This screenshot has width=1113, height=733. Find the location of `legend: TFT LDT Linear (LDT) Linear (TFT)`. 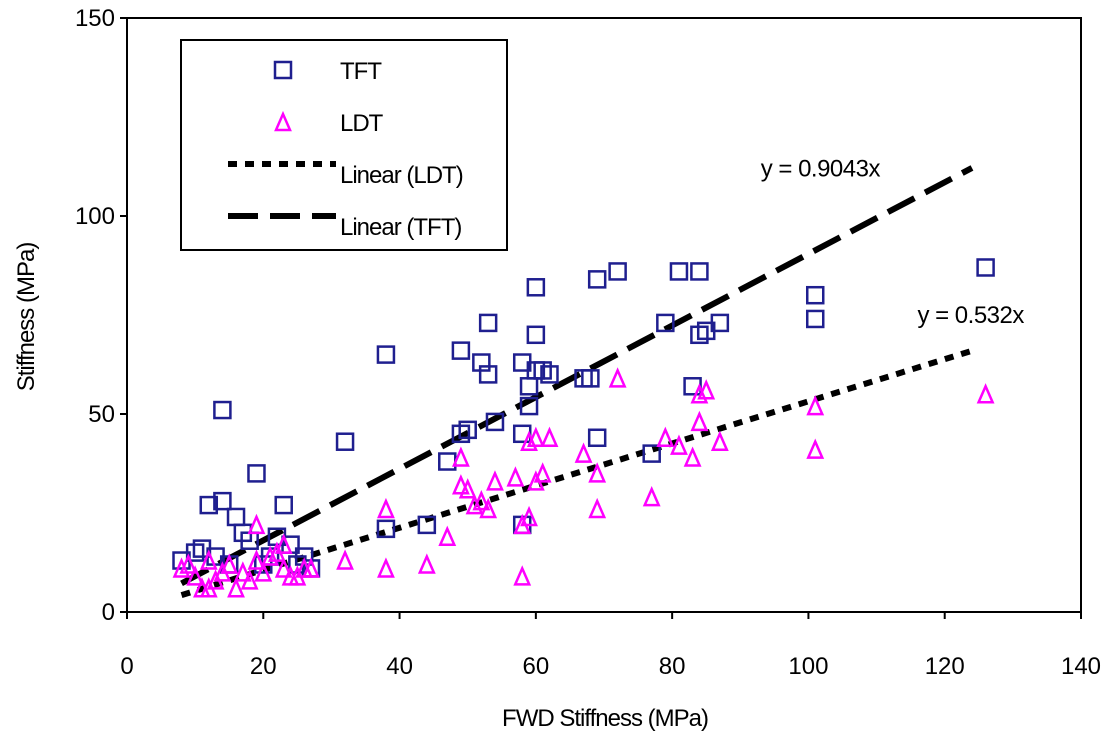

legend: TFT LDT Linear (LDT) Linear (TFT) is located at coordinates (344, 145).